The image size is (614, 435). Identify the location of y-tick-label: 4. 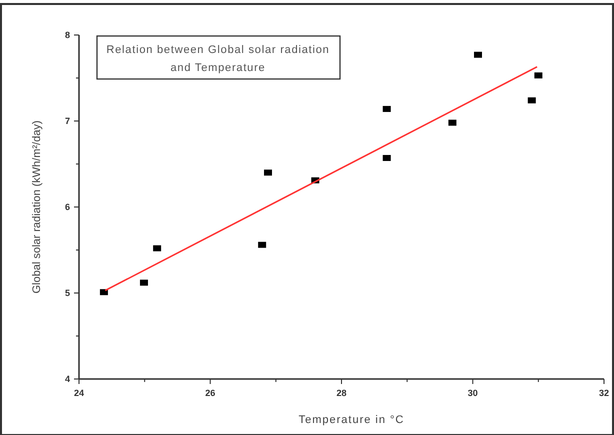
(67, 379).